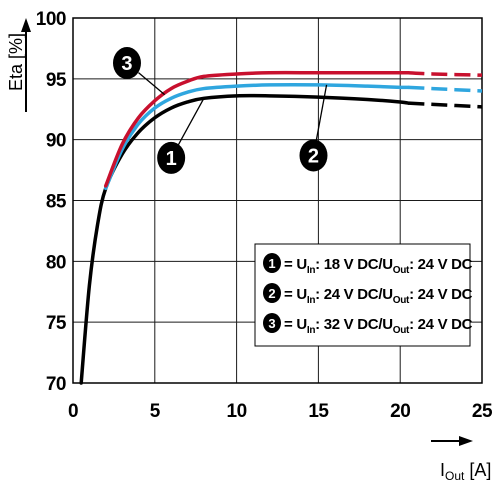  Describe the element at coordinates (26, 25) in the screenshot. I see `y-axis-arrow-head` at that location.